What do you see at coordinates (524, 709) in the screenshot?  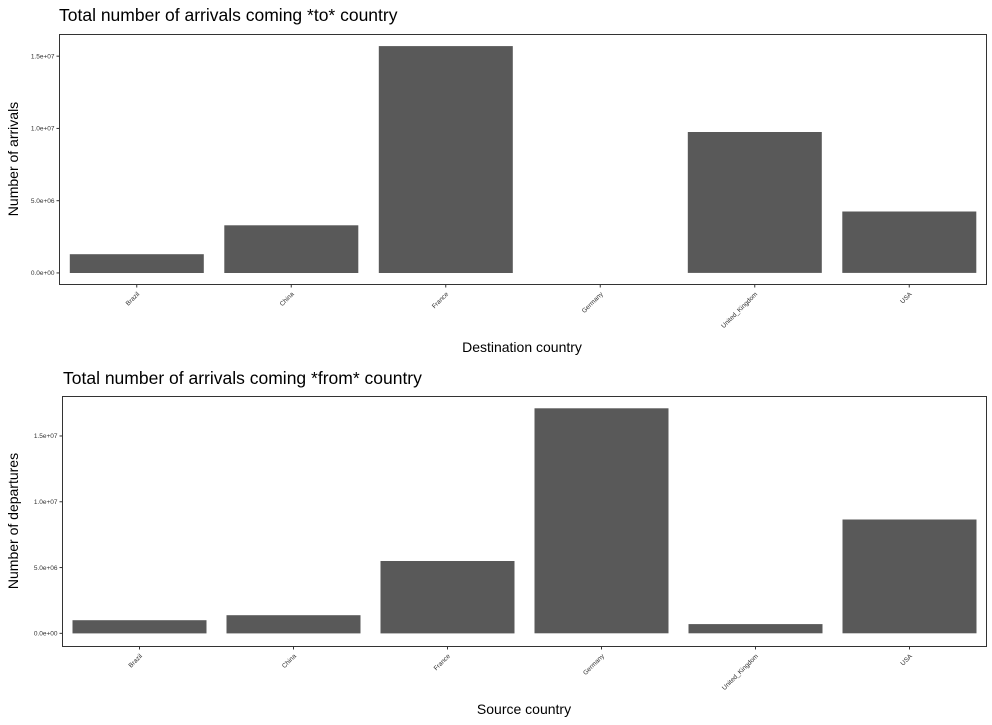 I see `x-axis-title: Source country` at bounding box center [524, 709].